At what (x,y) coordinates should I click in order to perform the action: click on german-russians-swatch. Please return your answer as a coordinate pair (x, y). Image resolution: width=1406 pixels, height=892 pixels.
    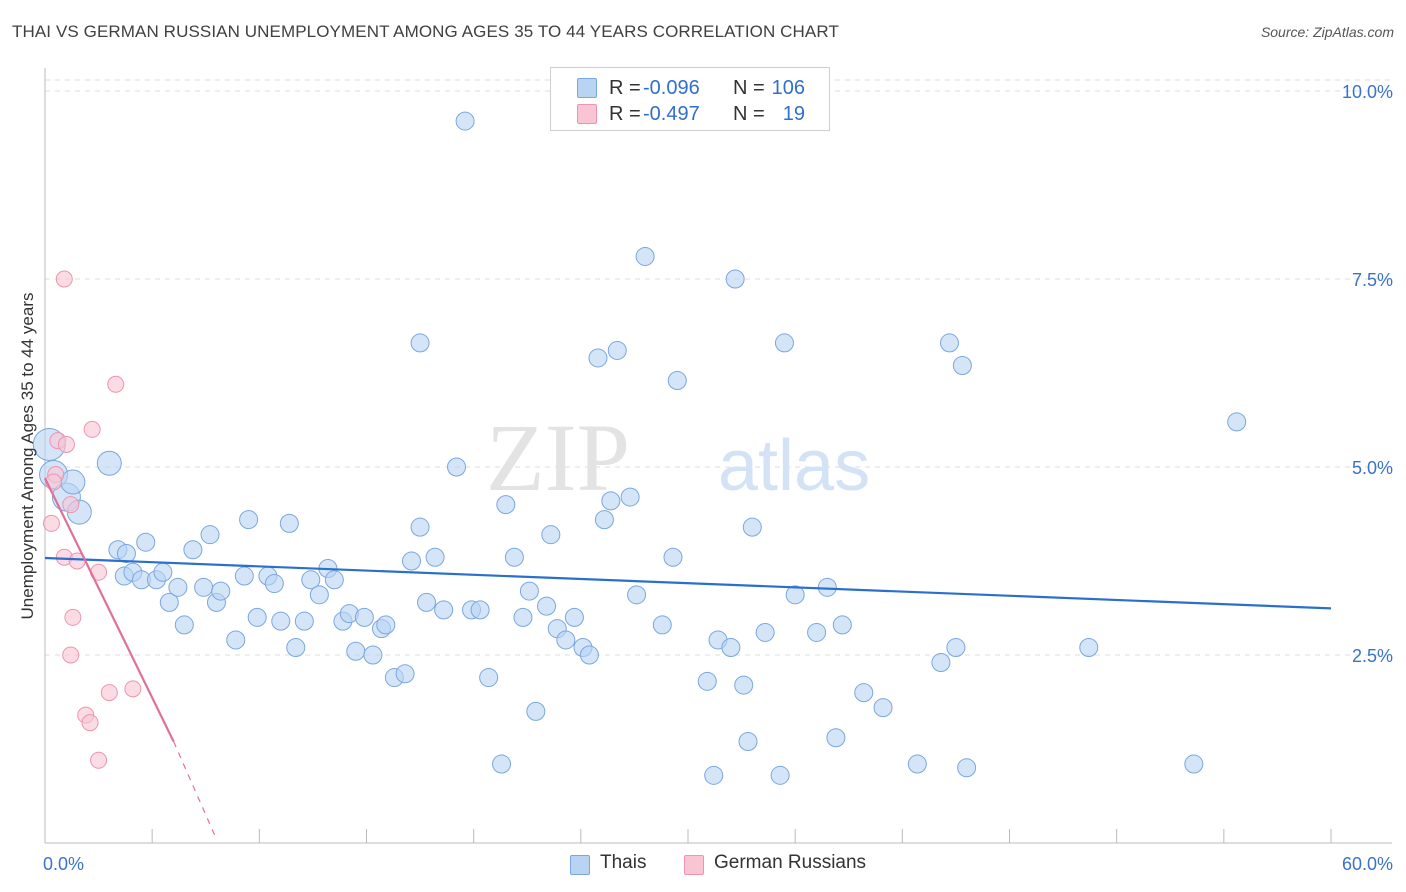
    Looking at the image, I should click on (587, 114).